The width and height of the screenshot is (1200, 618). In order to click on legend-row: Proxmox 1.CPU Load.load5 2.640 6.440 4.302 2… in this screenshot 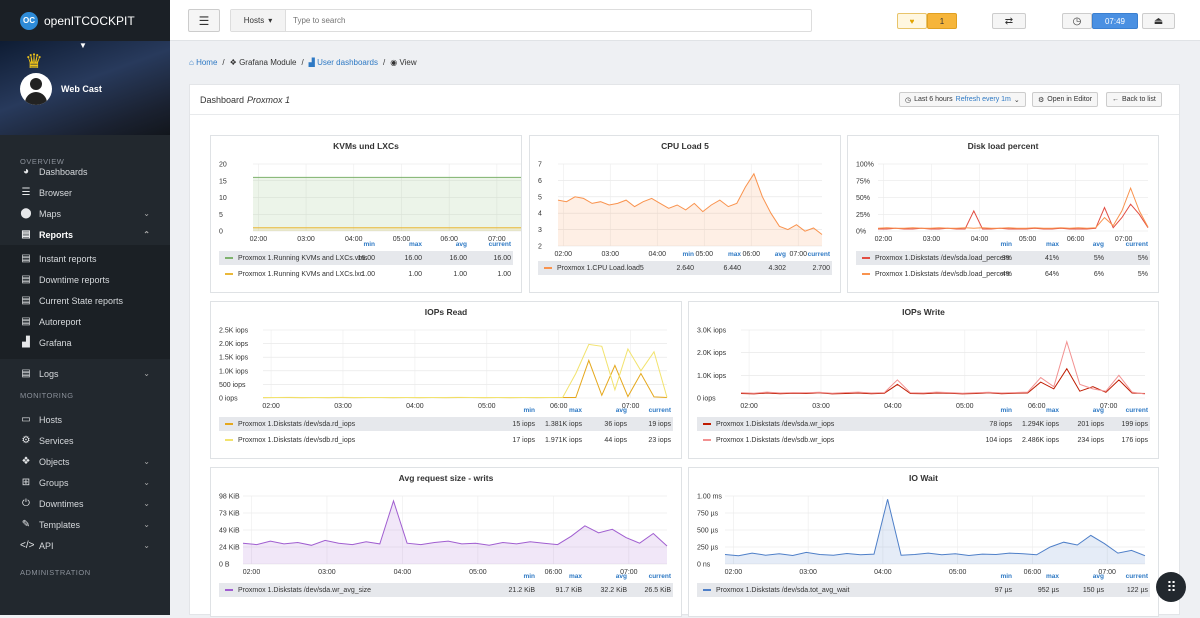, I will do `click(685, 268)`.